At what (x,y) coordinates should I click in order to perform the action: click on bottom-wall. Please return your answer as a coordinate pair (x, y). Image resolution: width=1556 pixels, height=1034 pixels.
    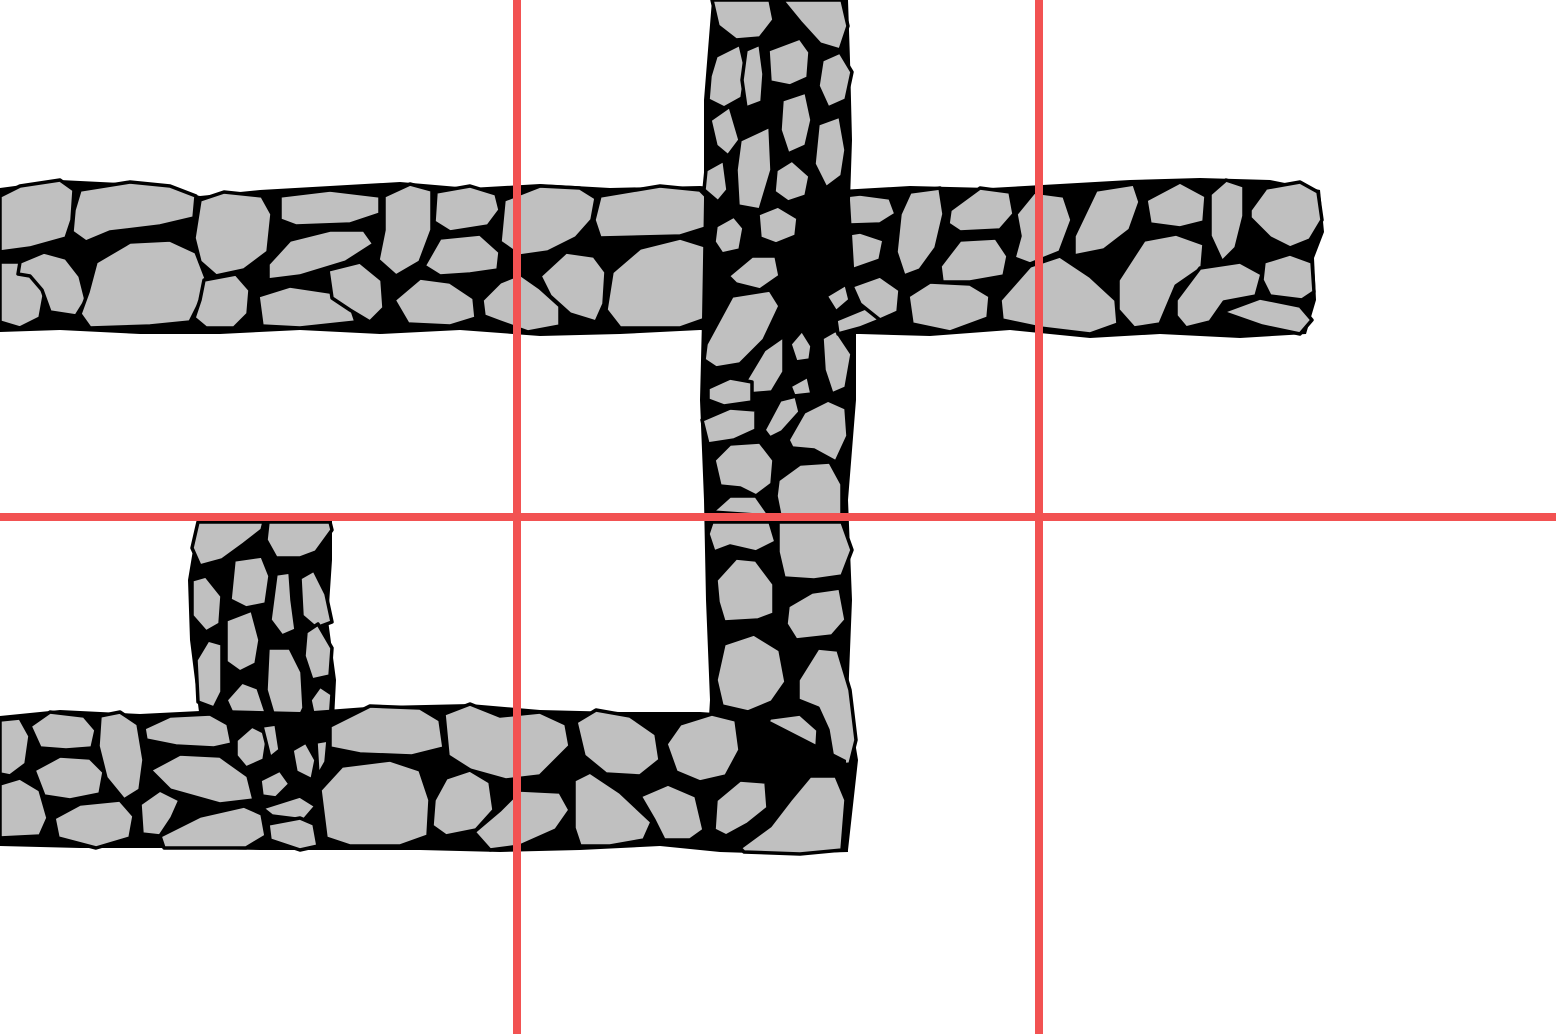
    Looking at the image, I should click on (424, 779).